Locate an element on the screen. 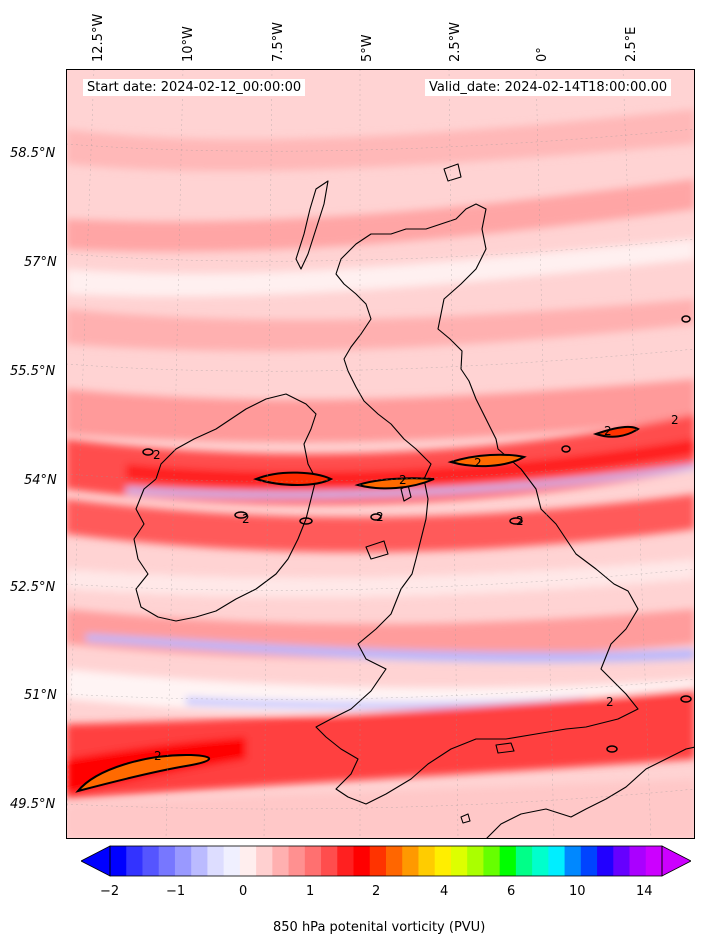 This screenshot has height=949, width=716. coastline-isle-of-wight is located at coordinates (505, 748).